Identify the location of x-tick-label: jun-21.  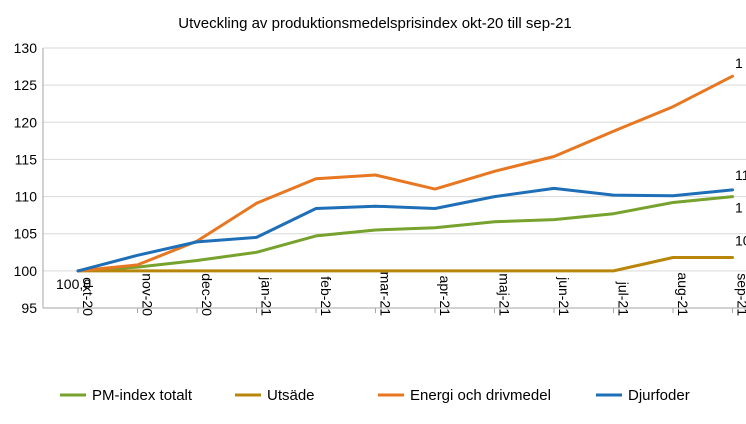
(564, 296).